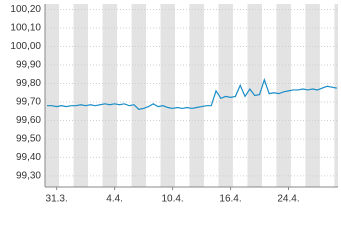 This screenshot has height=240, width=341. I want to click on x-tick-label: 16.4., so click(230, 199).